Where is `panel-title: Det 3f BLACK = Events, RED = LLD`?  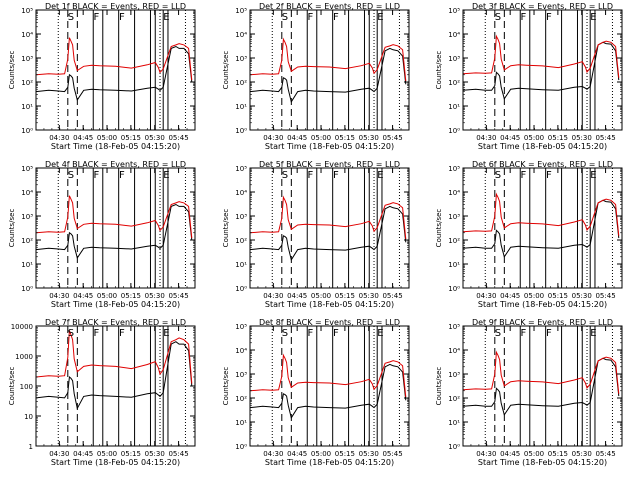
panel-title: Det 3f BLACK = Events, RED = LLD is located at coordinates (542, 6).